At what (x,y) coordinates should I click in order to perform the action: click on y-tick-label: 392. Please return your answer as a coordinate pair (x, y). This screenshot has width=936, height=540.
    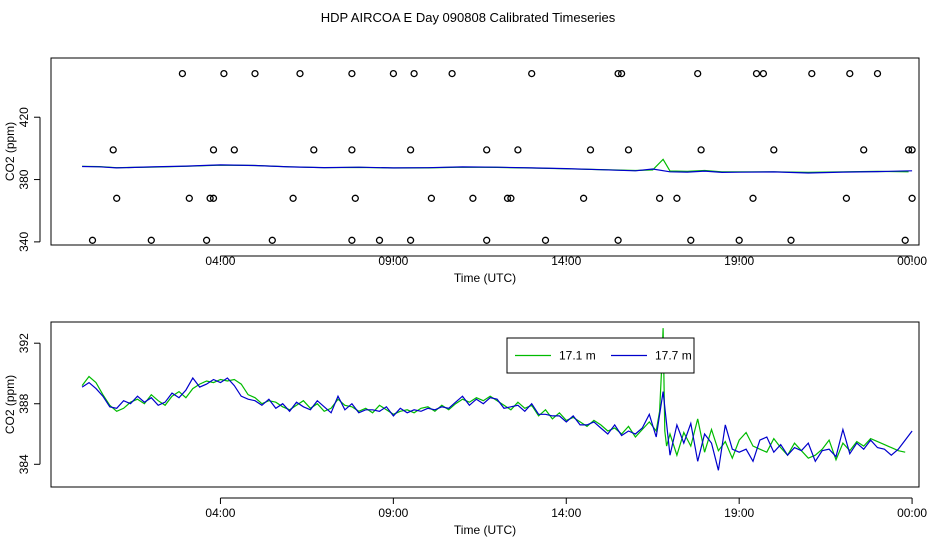
    Looking at the image, I should click on (24, 343).